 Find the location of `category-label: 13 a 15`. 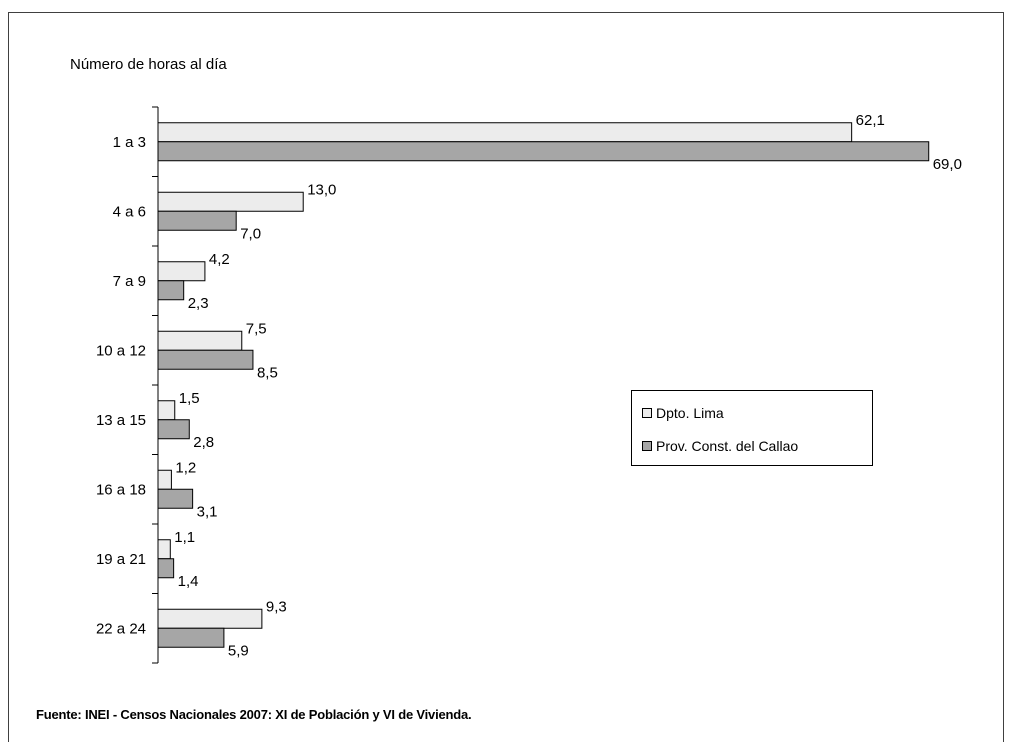

category-label: 13 a 15 is located at coordinates (121, 420).